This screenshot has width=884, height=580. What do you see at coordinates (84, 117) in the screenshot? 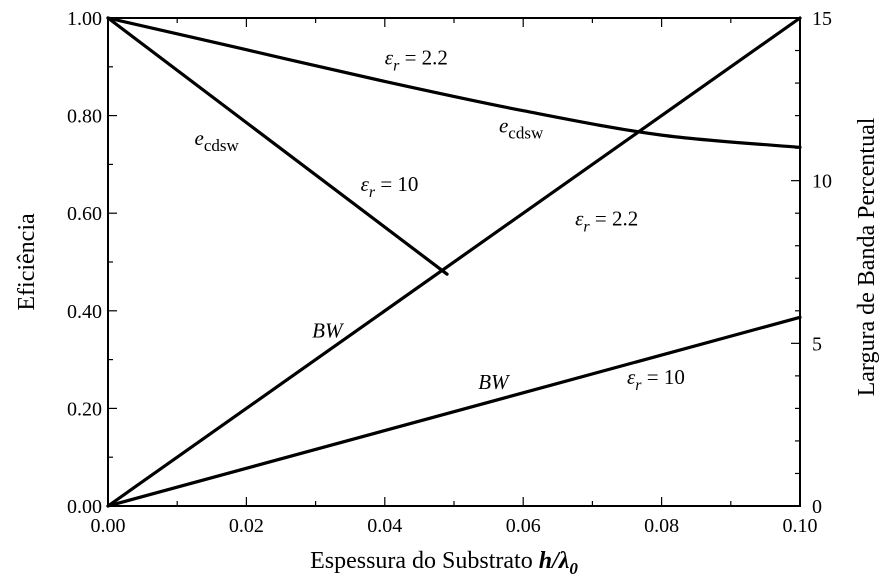
I see `y-tick-label: 0.80` at bounding box center [84, 117].